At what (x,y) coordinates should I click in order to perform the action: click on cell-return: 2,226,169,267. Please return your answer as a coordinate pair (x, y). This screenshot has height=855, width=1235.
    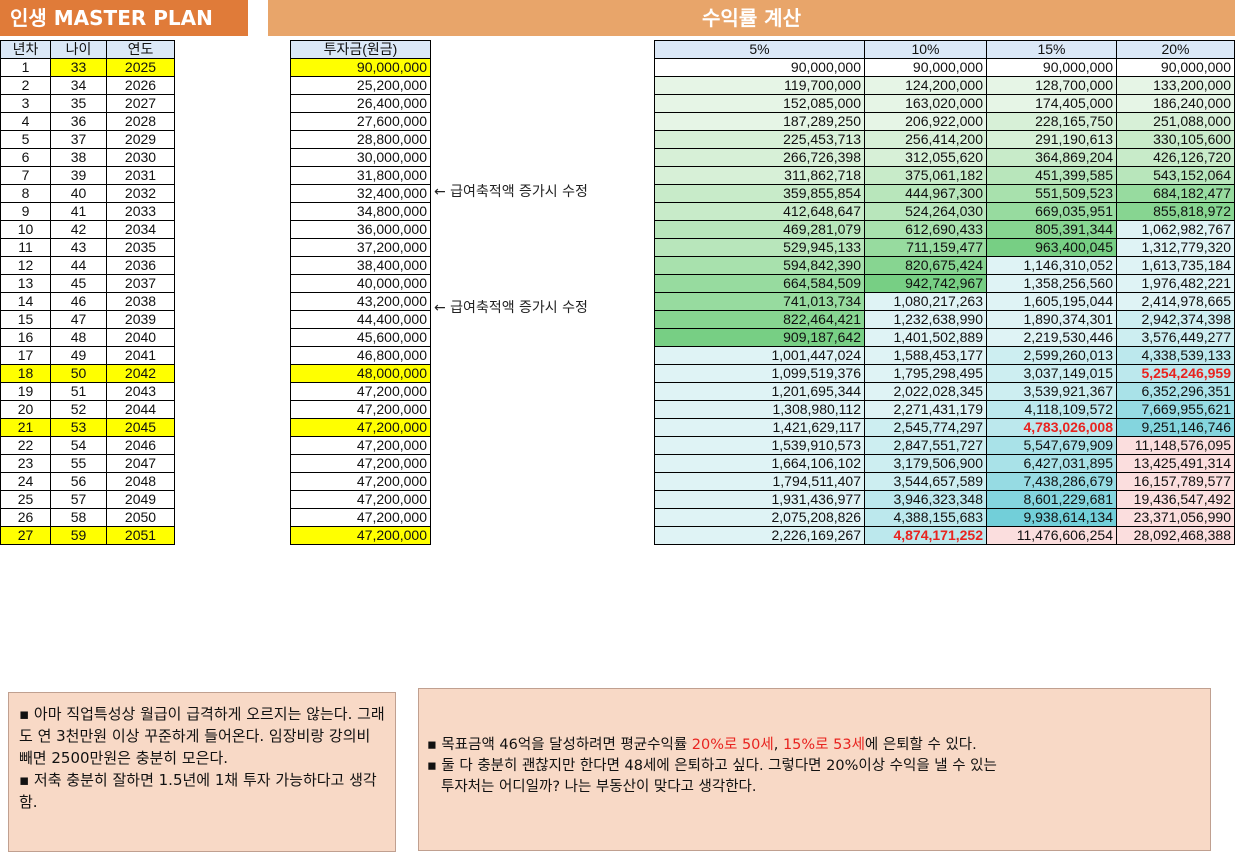
    Looking at the image, I should click on (759, 535).